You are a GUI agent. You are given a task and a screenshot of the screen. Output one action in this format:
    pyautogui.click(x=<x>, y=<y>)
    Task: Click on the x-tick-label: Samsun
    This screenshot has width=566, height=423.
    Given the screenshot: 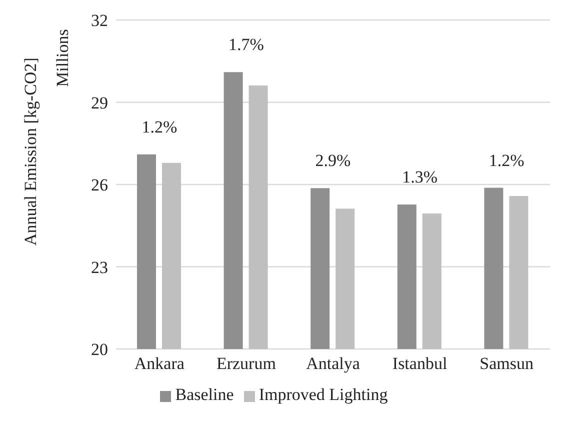 What is the action you would take?
    pyautogui.click(x=507, y=364)
    